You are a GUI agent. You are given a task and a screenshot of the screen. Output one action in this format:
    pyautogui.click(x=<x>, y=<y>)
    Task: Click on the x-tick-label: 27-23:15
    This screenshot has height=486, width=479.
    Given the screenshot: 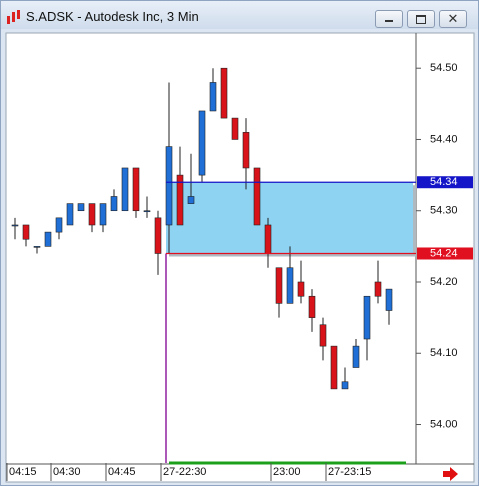 What is the action you would take?
    pyautogui.click(x=349, y=472)
    